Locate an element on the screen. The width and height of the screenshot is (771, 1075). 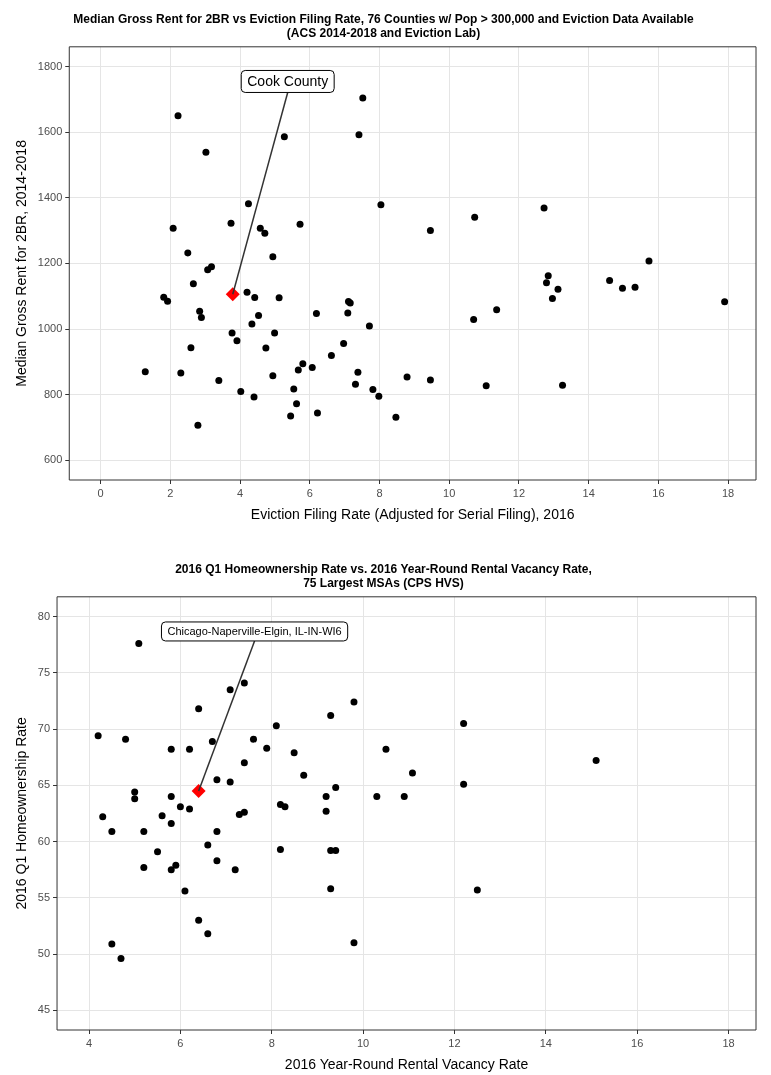
x-tick-label: 2 is located at coordinates (170, 492).